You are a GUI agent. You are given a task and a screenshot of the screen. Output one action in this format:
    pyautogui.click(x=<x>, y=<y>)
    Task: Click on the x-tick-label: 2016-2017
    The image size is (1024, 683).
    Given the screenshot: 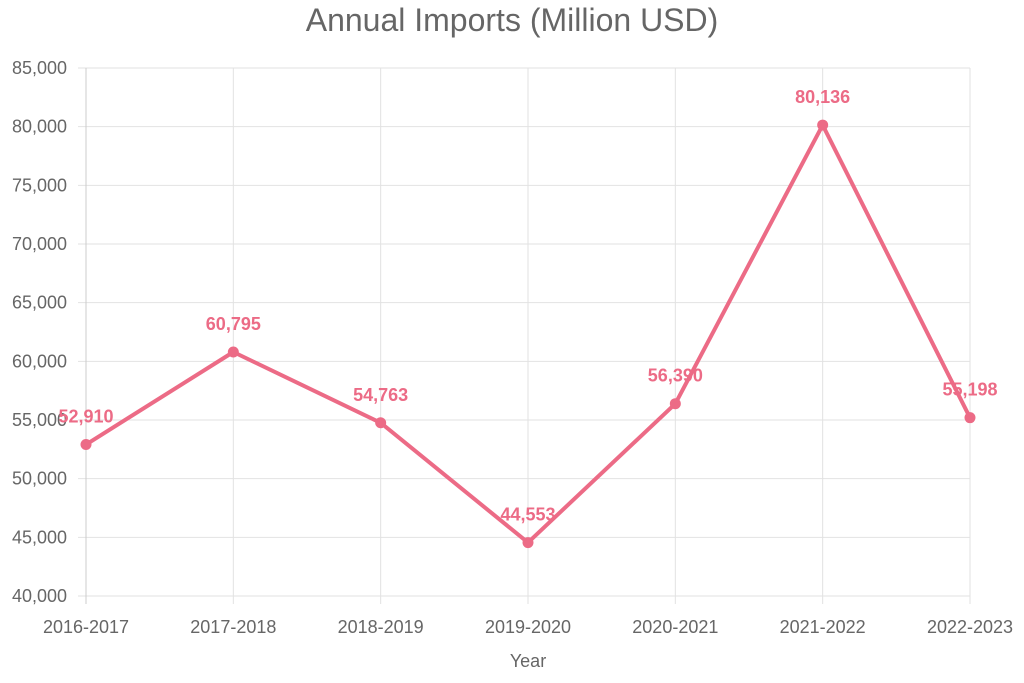 What is the action you would take?
    pyautogui.click(x=86, y=627)
    